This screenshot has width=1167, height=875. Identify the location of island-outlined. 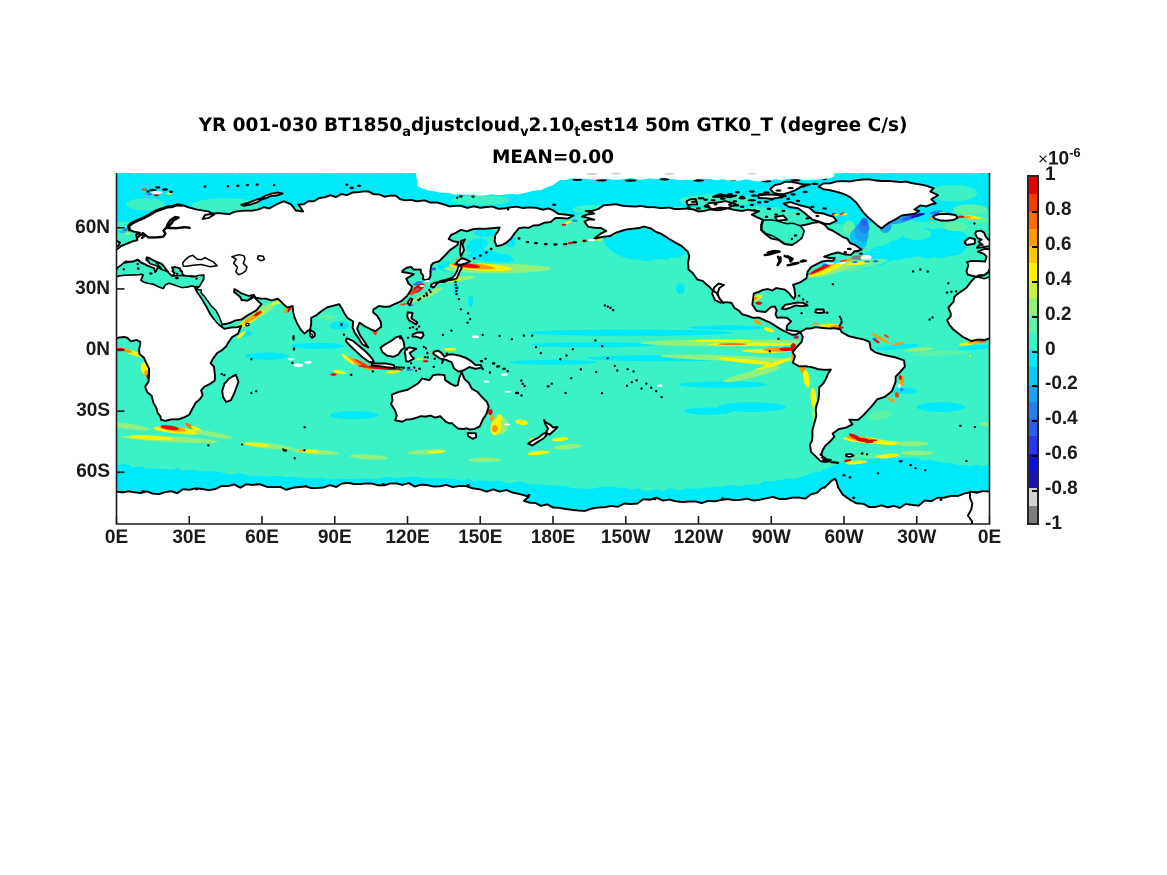
(247, 324).